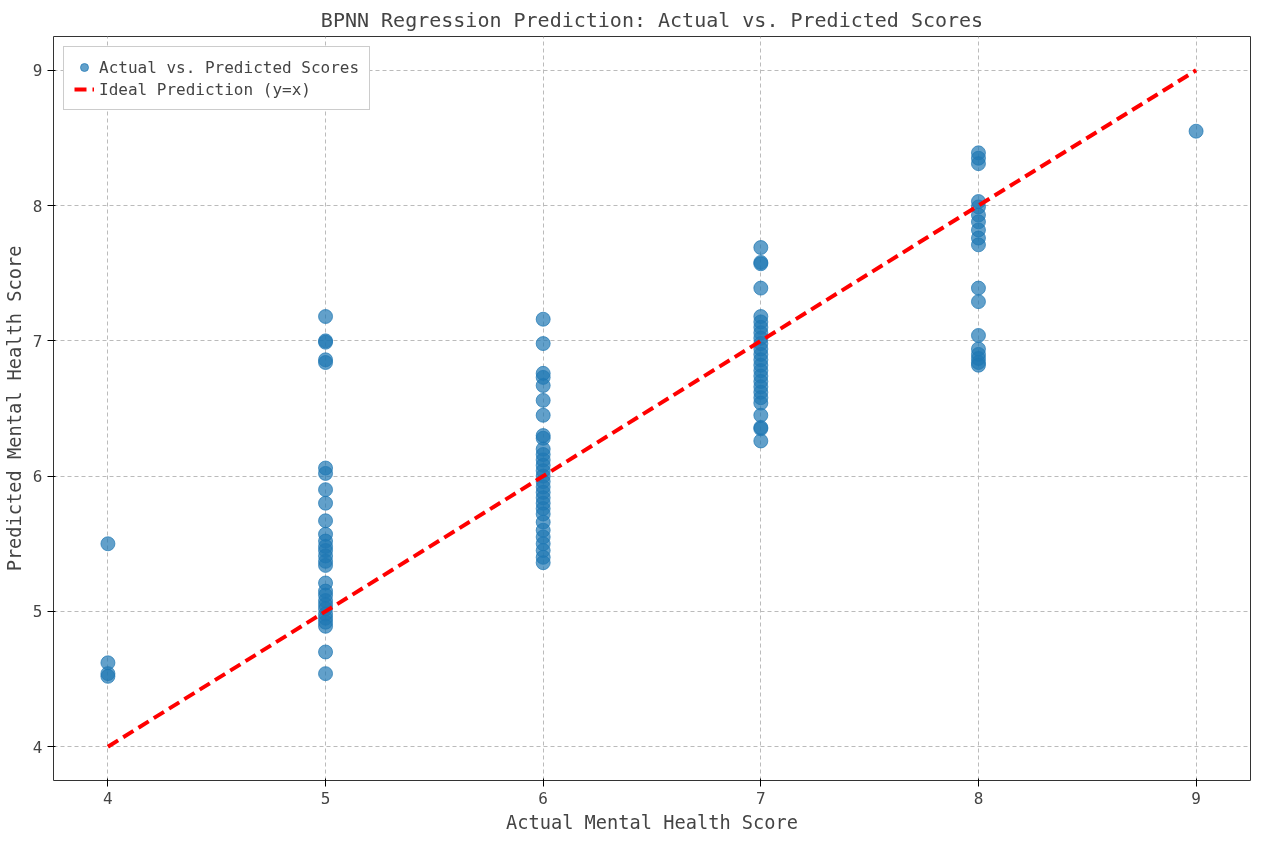 The height and width of the screenshot is (841, 1280). Describe the element at coordinates (14, 408) in the screenshot. I see `y-axis-title: Predicted Mental Health Score` at that location.